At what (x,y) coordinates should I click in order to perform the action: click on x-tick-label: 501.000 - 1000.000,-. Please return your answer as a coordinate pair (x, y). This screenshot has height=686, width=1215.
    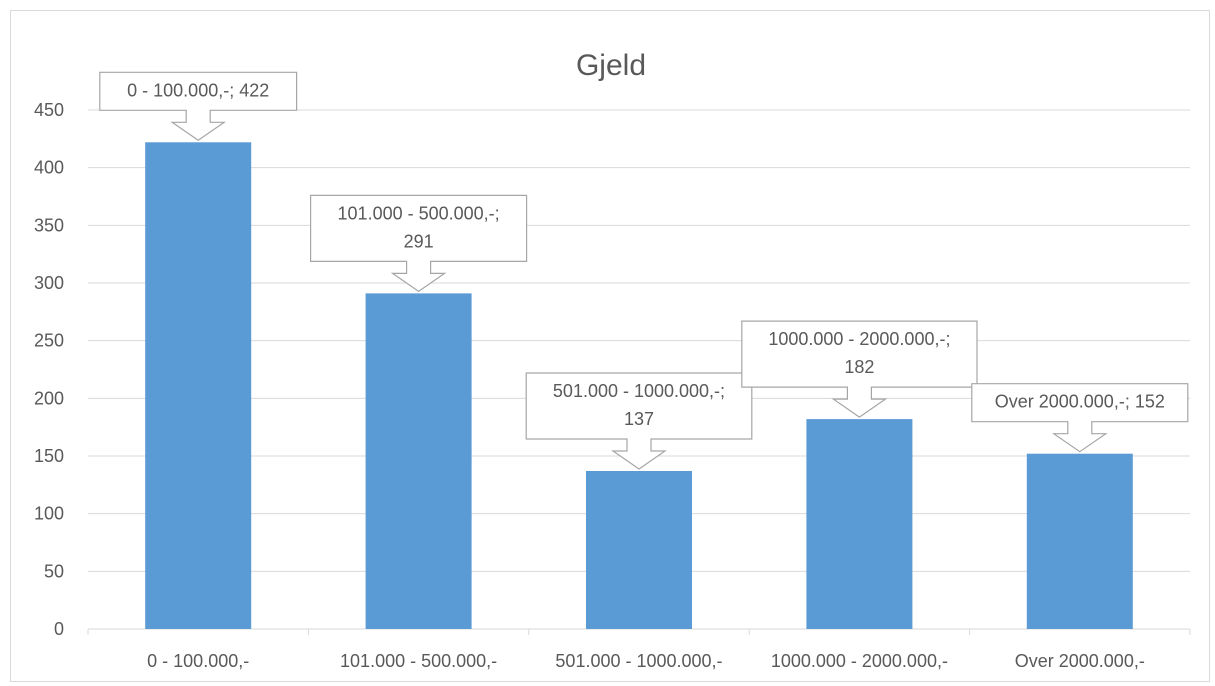
    Looking at the image, I should click on (638, 661).